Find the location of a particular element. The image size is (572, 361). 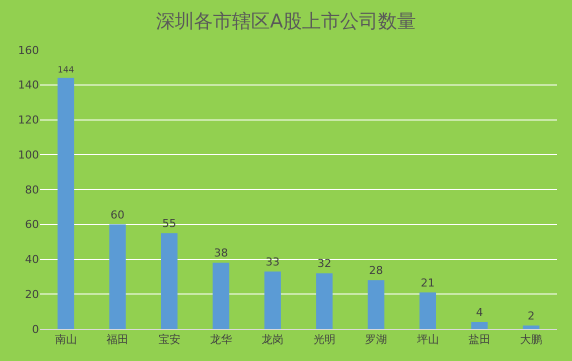

x-tick-label: 坪山 is located at coordinates (427, 339).